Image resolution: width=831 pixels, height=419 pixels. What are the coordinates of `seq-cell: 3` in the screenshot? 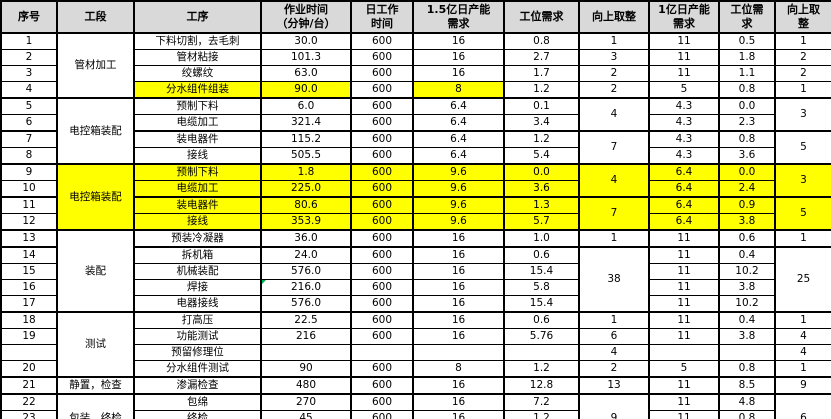 It's located at (29, 73).